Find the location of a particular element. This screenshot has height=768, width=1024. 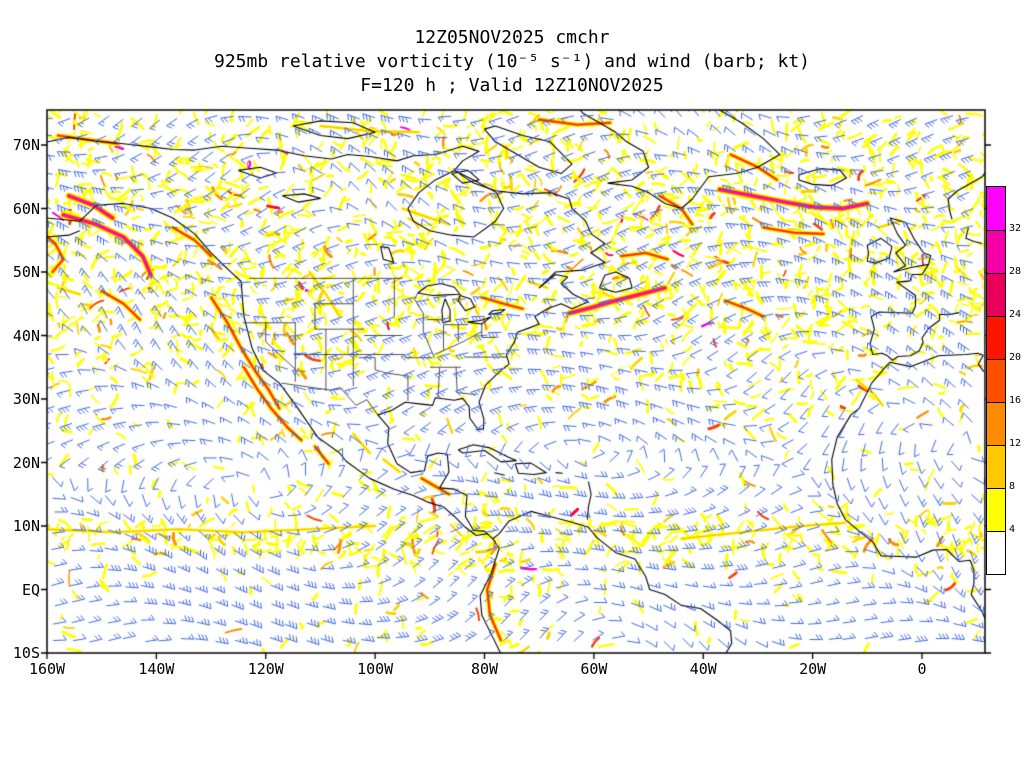

title-model-run: 12Z05NOV2025 cmchr is located at coordinates (512, 37).